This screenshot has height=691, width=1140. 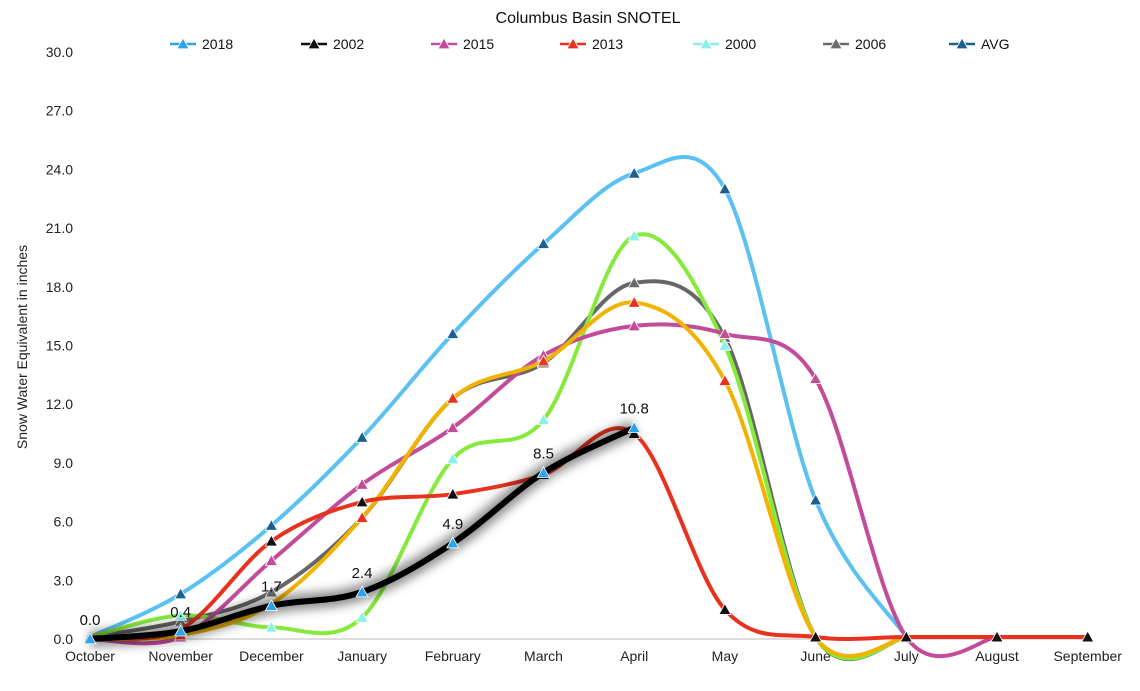 What do you see at coordinates (271, 656) in the screenshot?
I see `x-tick-label: December` at bounding box center [271, 656].